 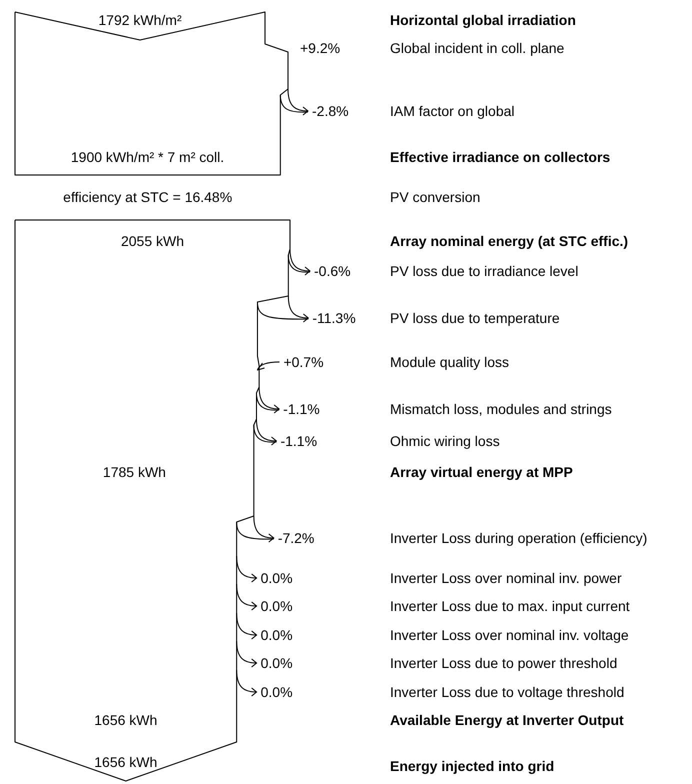 I want to click on category-label: Module quality loss, so click(x=450, y=362).